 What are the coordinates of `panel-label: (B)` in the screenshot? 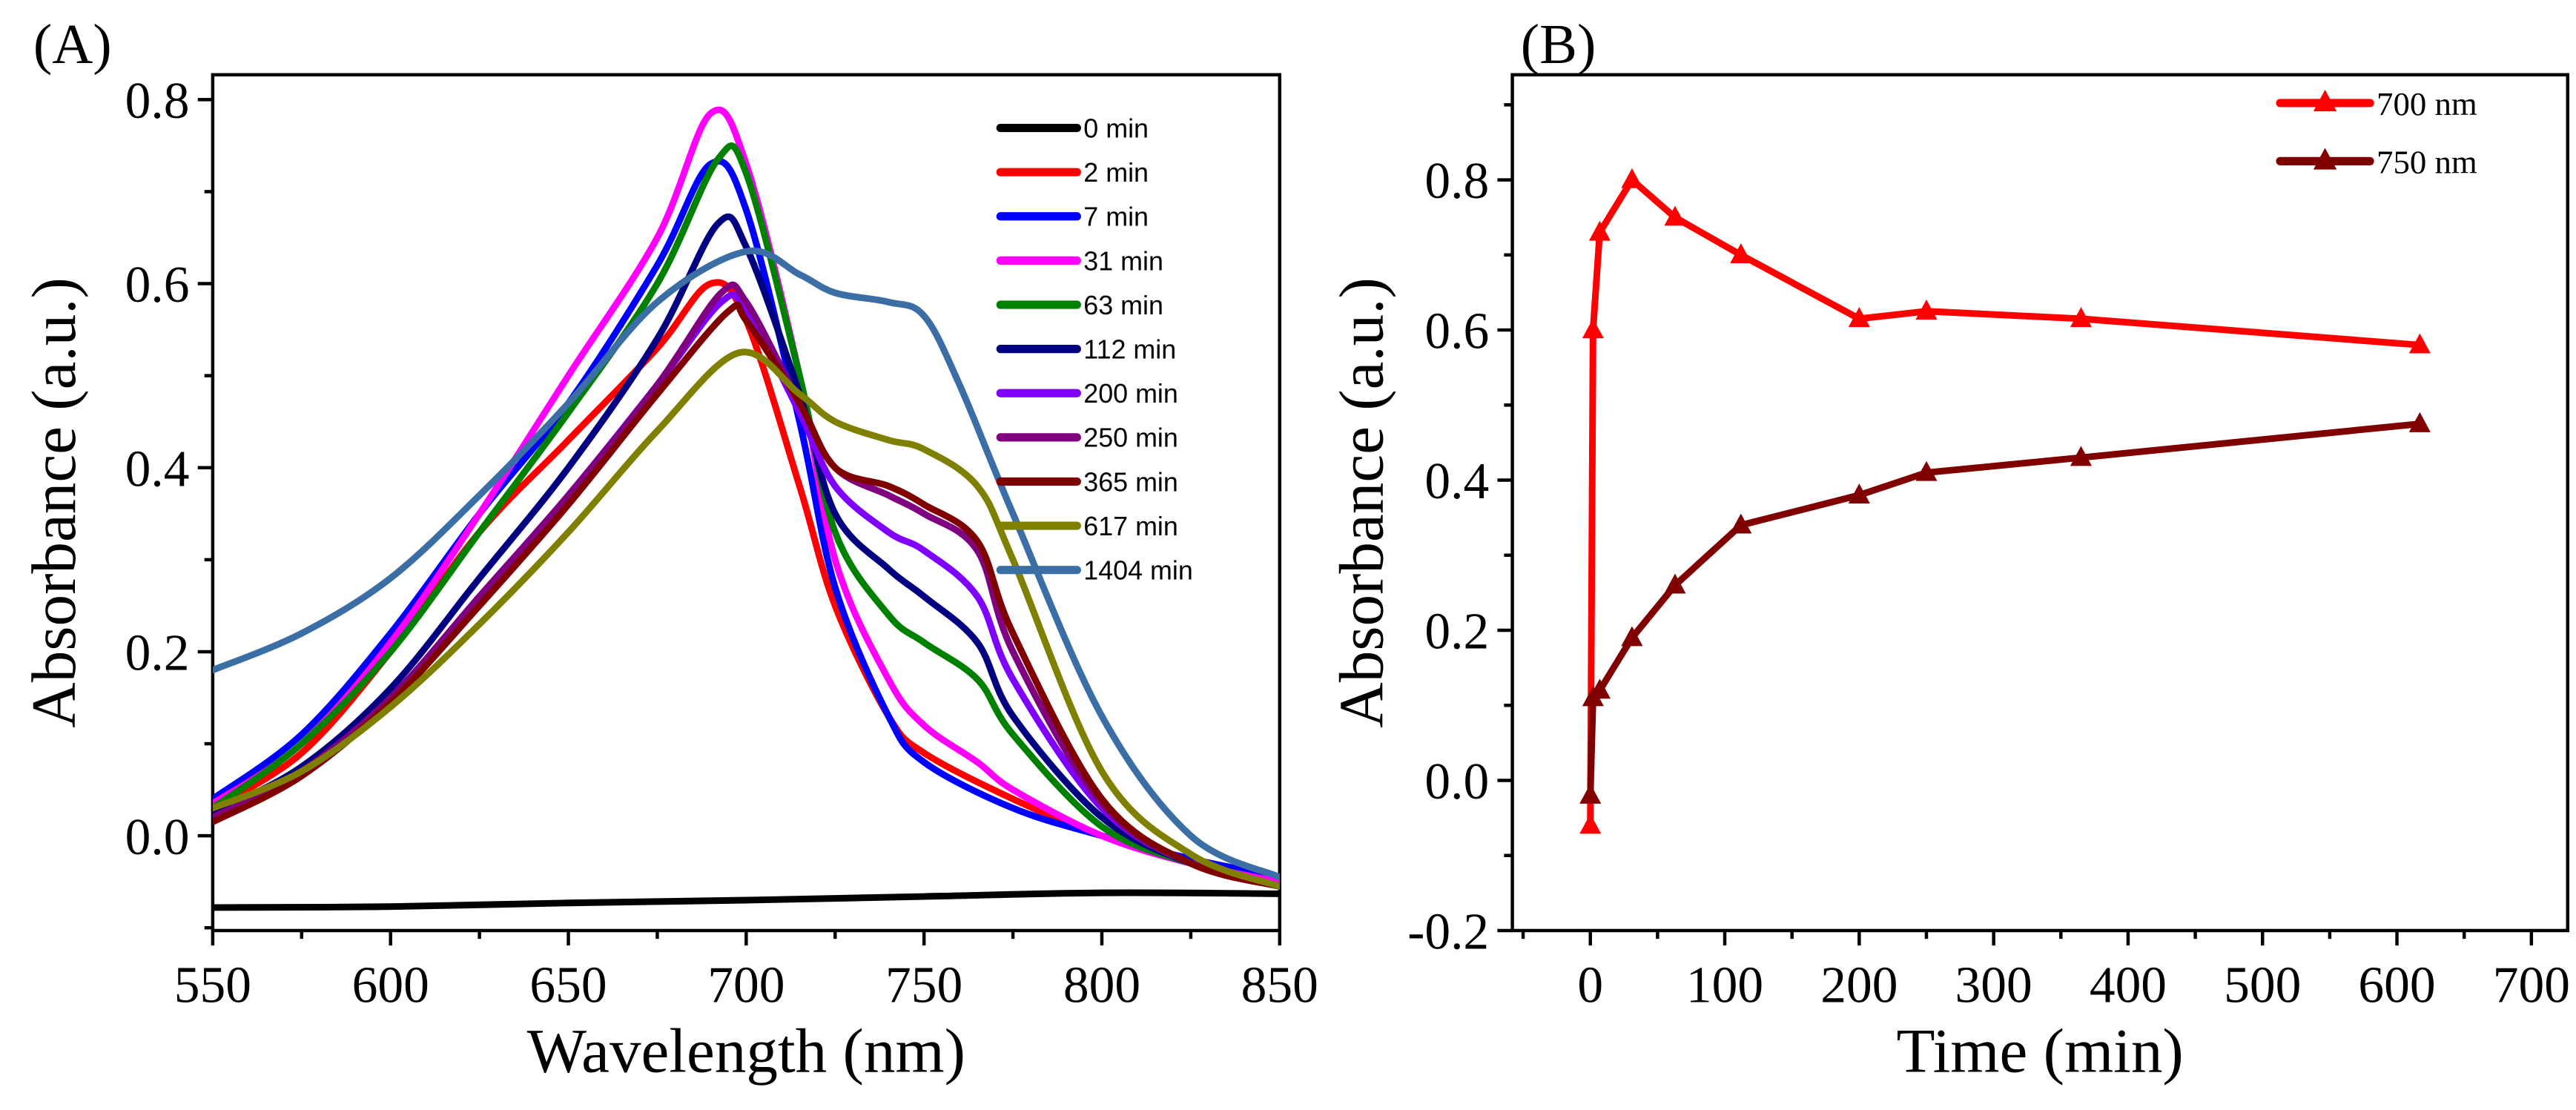 It's located at (1558, 44).